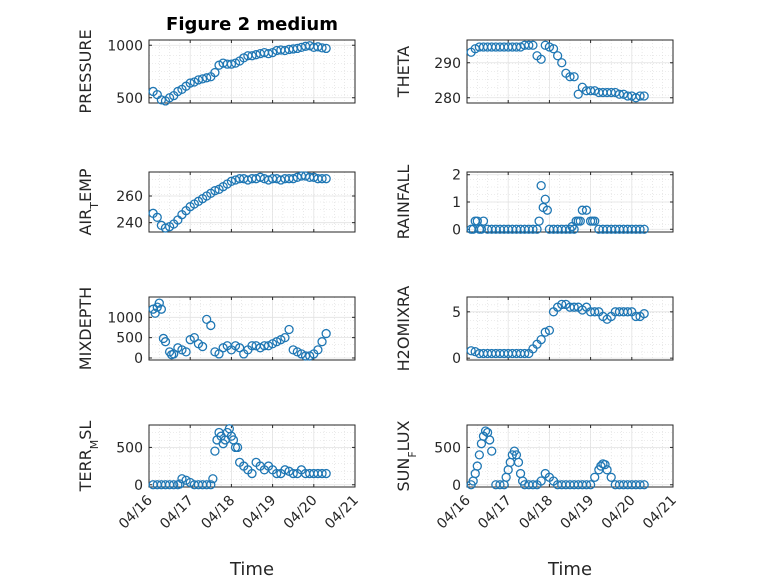 This screenshot has height=583, width=778. Describe the element at coordinates (456, 203) in the screenshot. I see `y-tick-label: 1` at that location.